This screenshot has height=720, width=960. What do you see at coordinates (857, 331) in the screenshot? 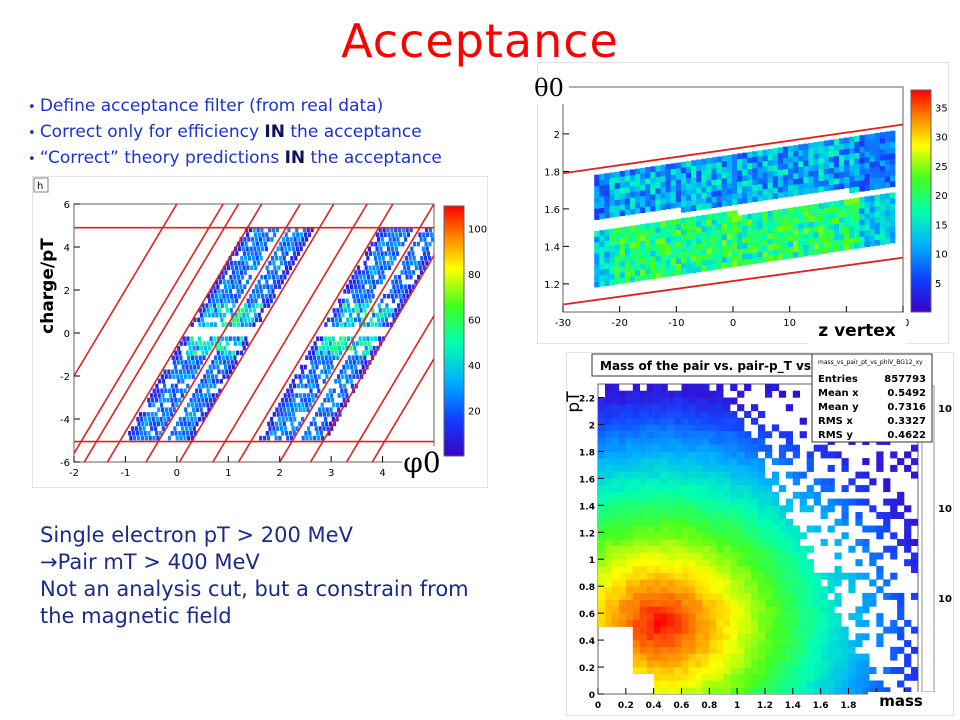
I see `x-axis-label: z vertex` at bounding box center [857, 331].